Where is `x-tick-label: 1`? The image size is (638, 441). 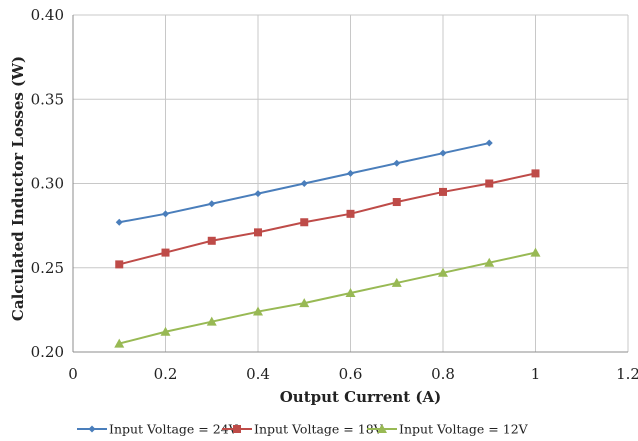
x-tick-label: 1 is located at coordinates (536, 374).